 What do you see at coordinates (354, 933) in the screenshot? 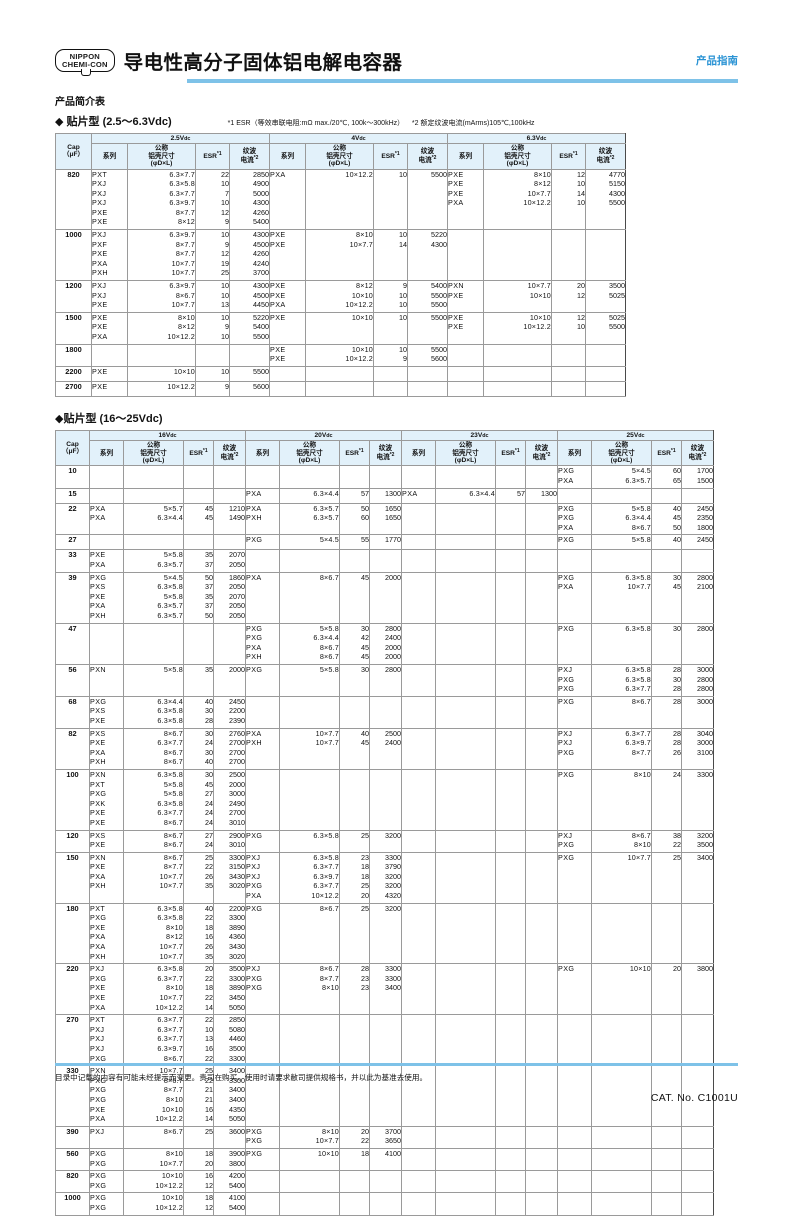
I see `cell-esr: 25` at bounding box center [354, 933].